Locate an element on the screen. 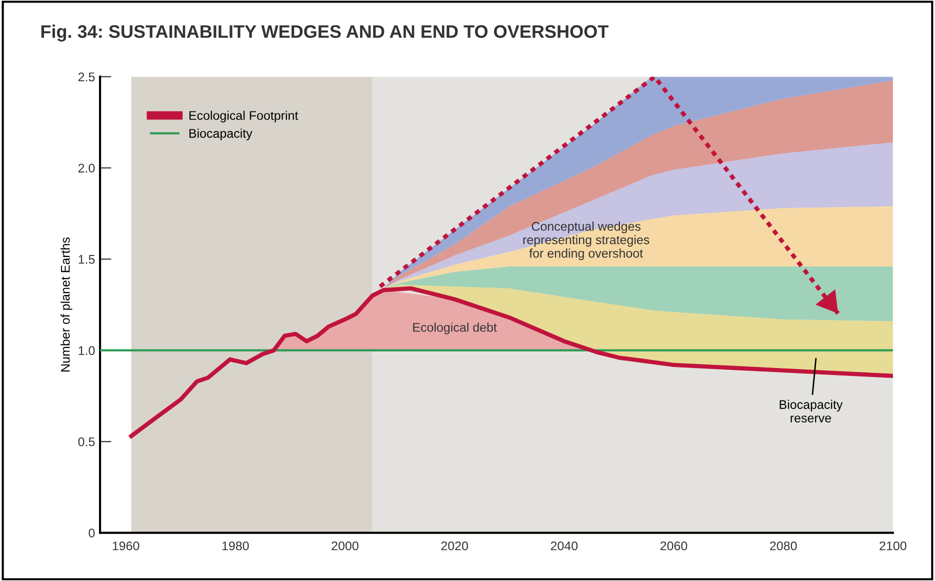 The width and height of the screenshot is (935, 581). annotation: Conceptual wedges representing strategies for ending overshoot is located at coordinates (586, 241).